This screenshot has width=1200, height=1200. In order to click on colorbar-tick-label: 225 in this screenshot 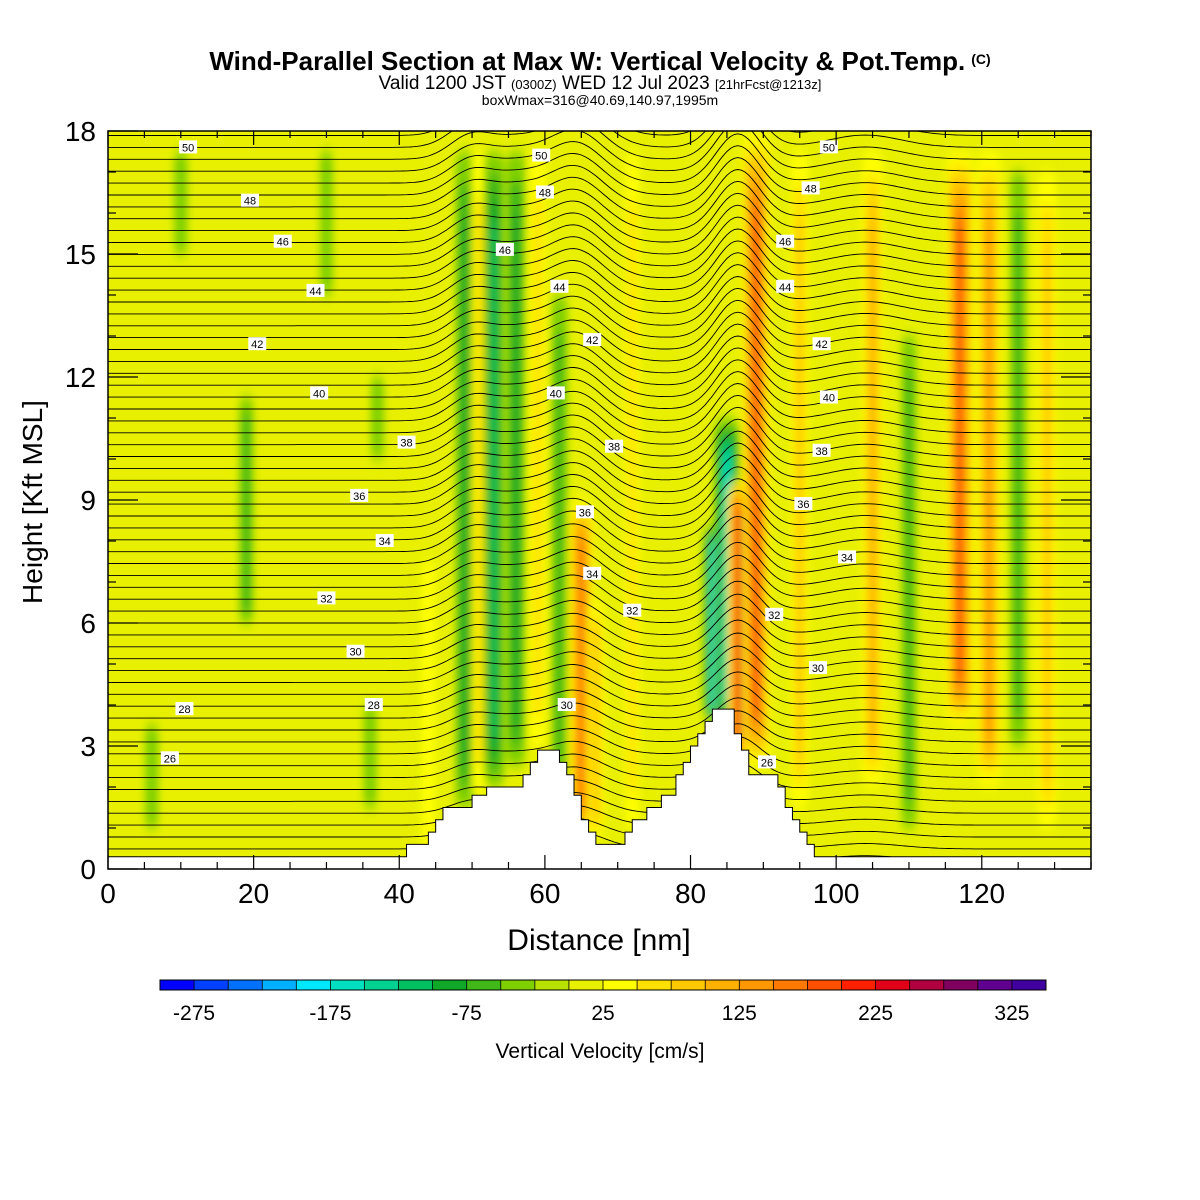, I will do `click(875, 1013)`.